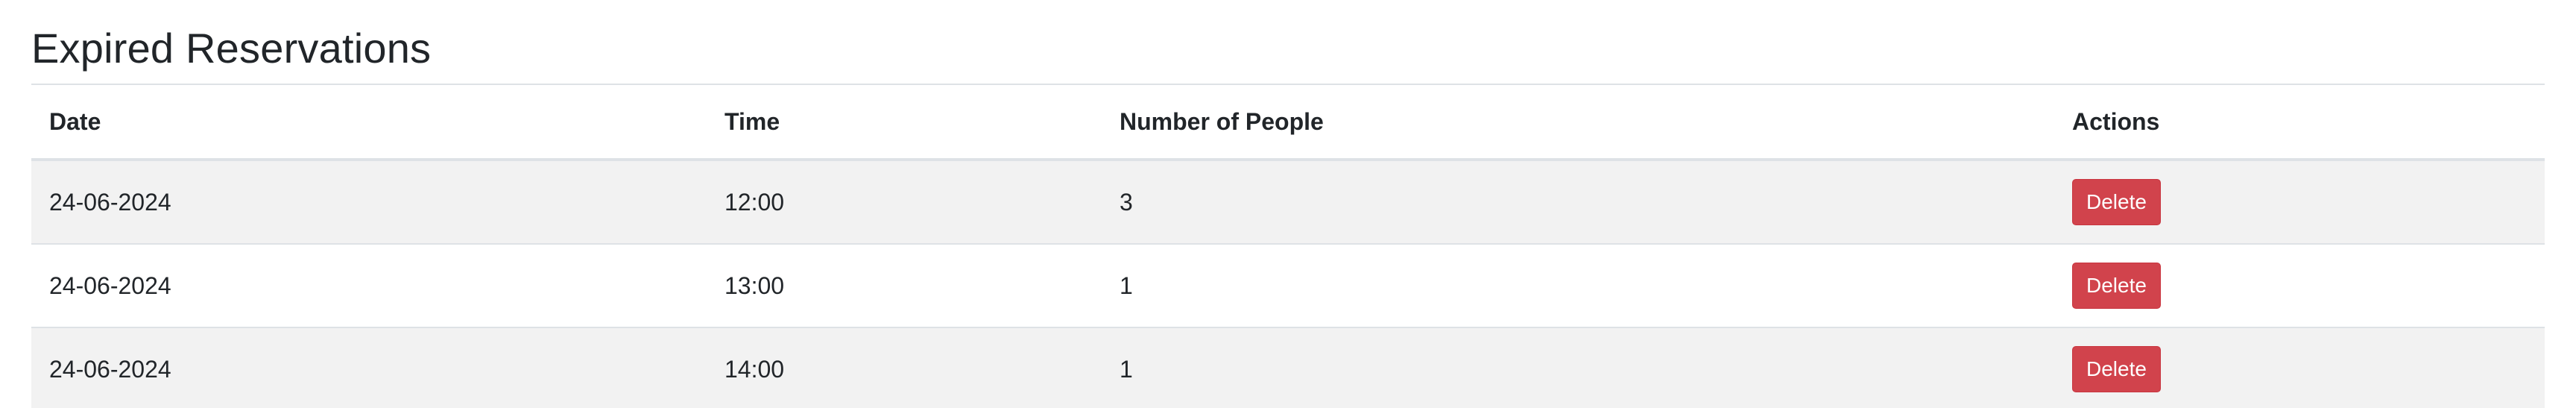 The width and height of the screenshot is (2576, 408). I want to click on column-header-actions: Actions, so click(2300, 122).